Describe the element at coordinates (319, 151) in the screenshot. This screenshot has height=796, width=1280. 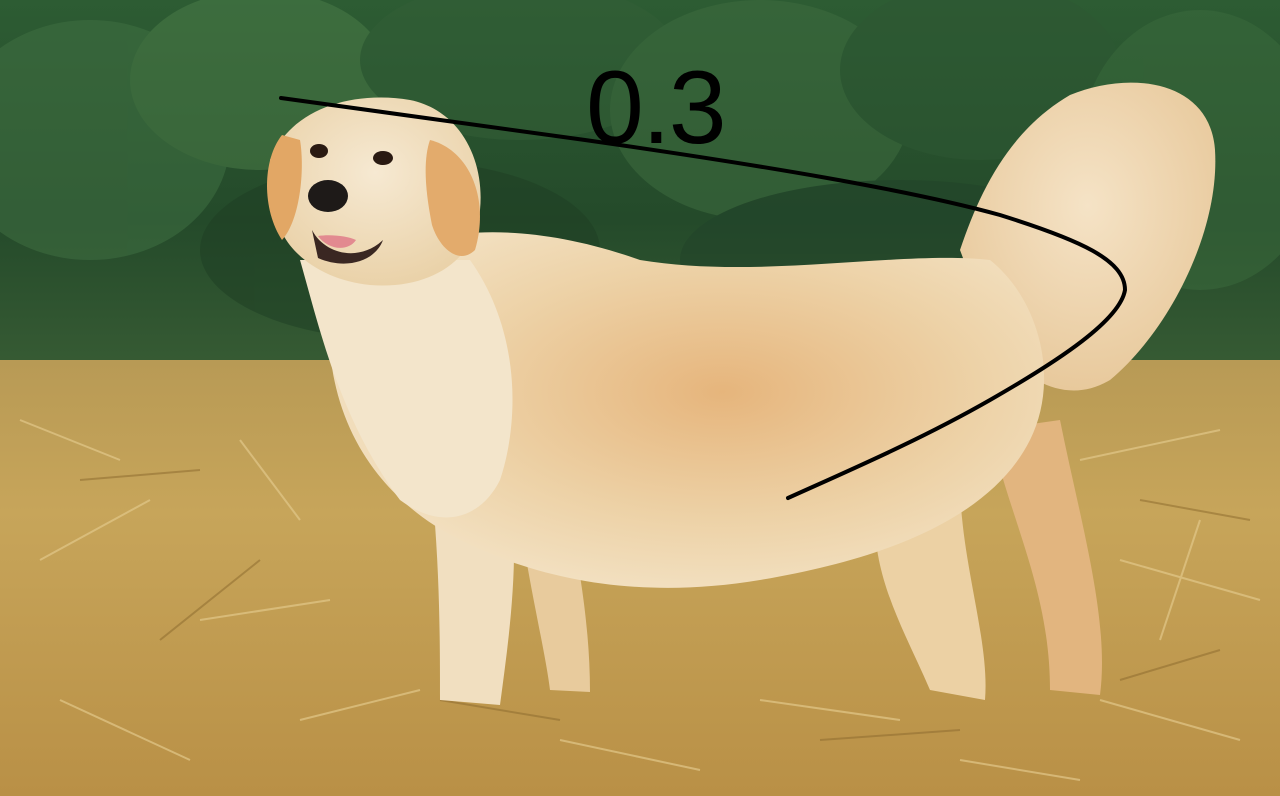
I see `dog-eye-left` at that location.